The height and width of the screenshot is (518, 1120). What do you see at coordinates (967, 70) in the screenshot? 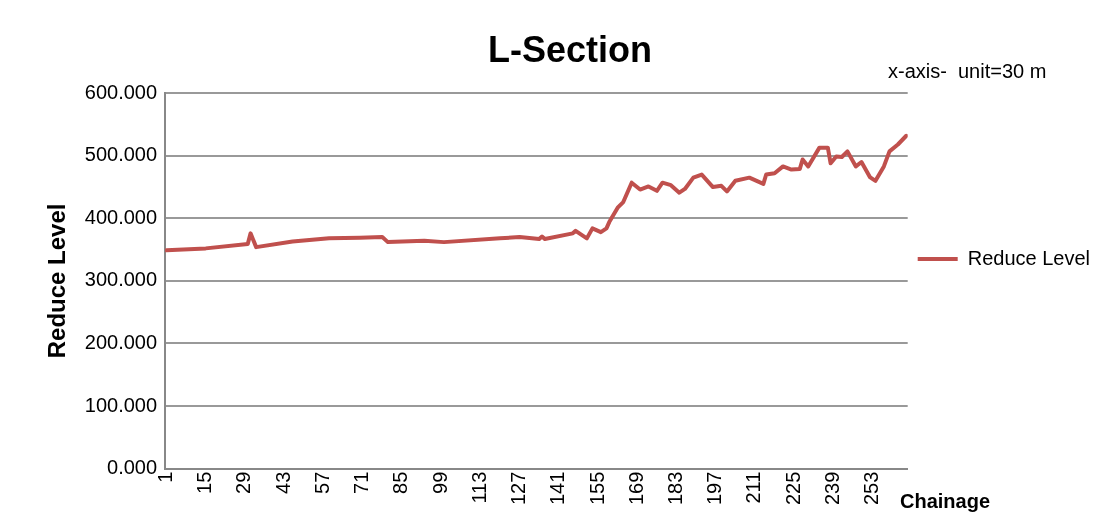
I see `text: x-axis- unit=30 m` at bounding box center [967, 70].